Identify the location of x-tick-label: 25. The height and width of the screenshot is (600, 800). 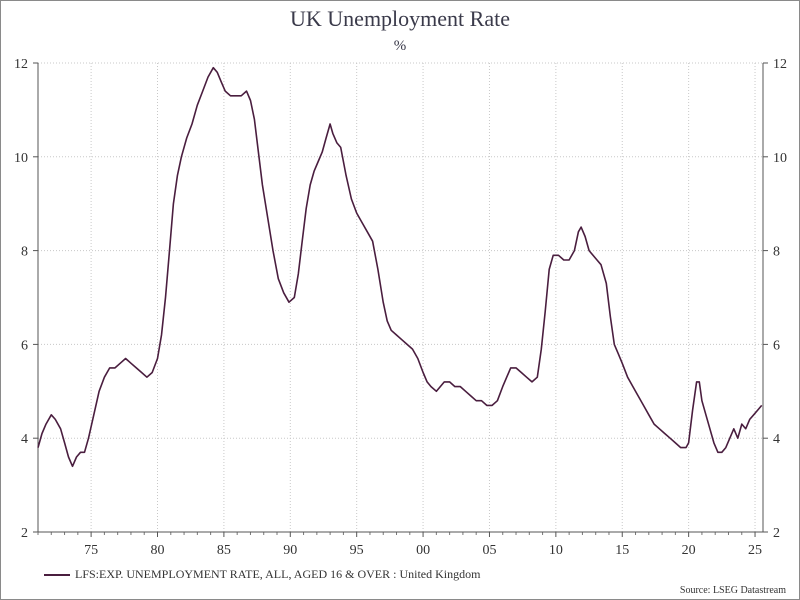
(755, 550).